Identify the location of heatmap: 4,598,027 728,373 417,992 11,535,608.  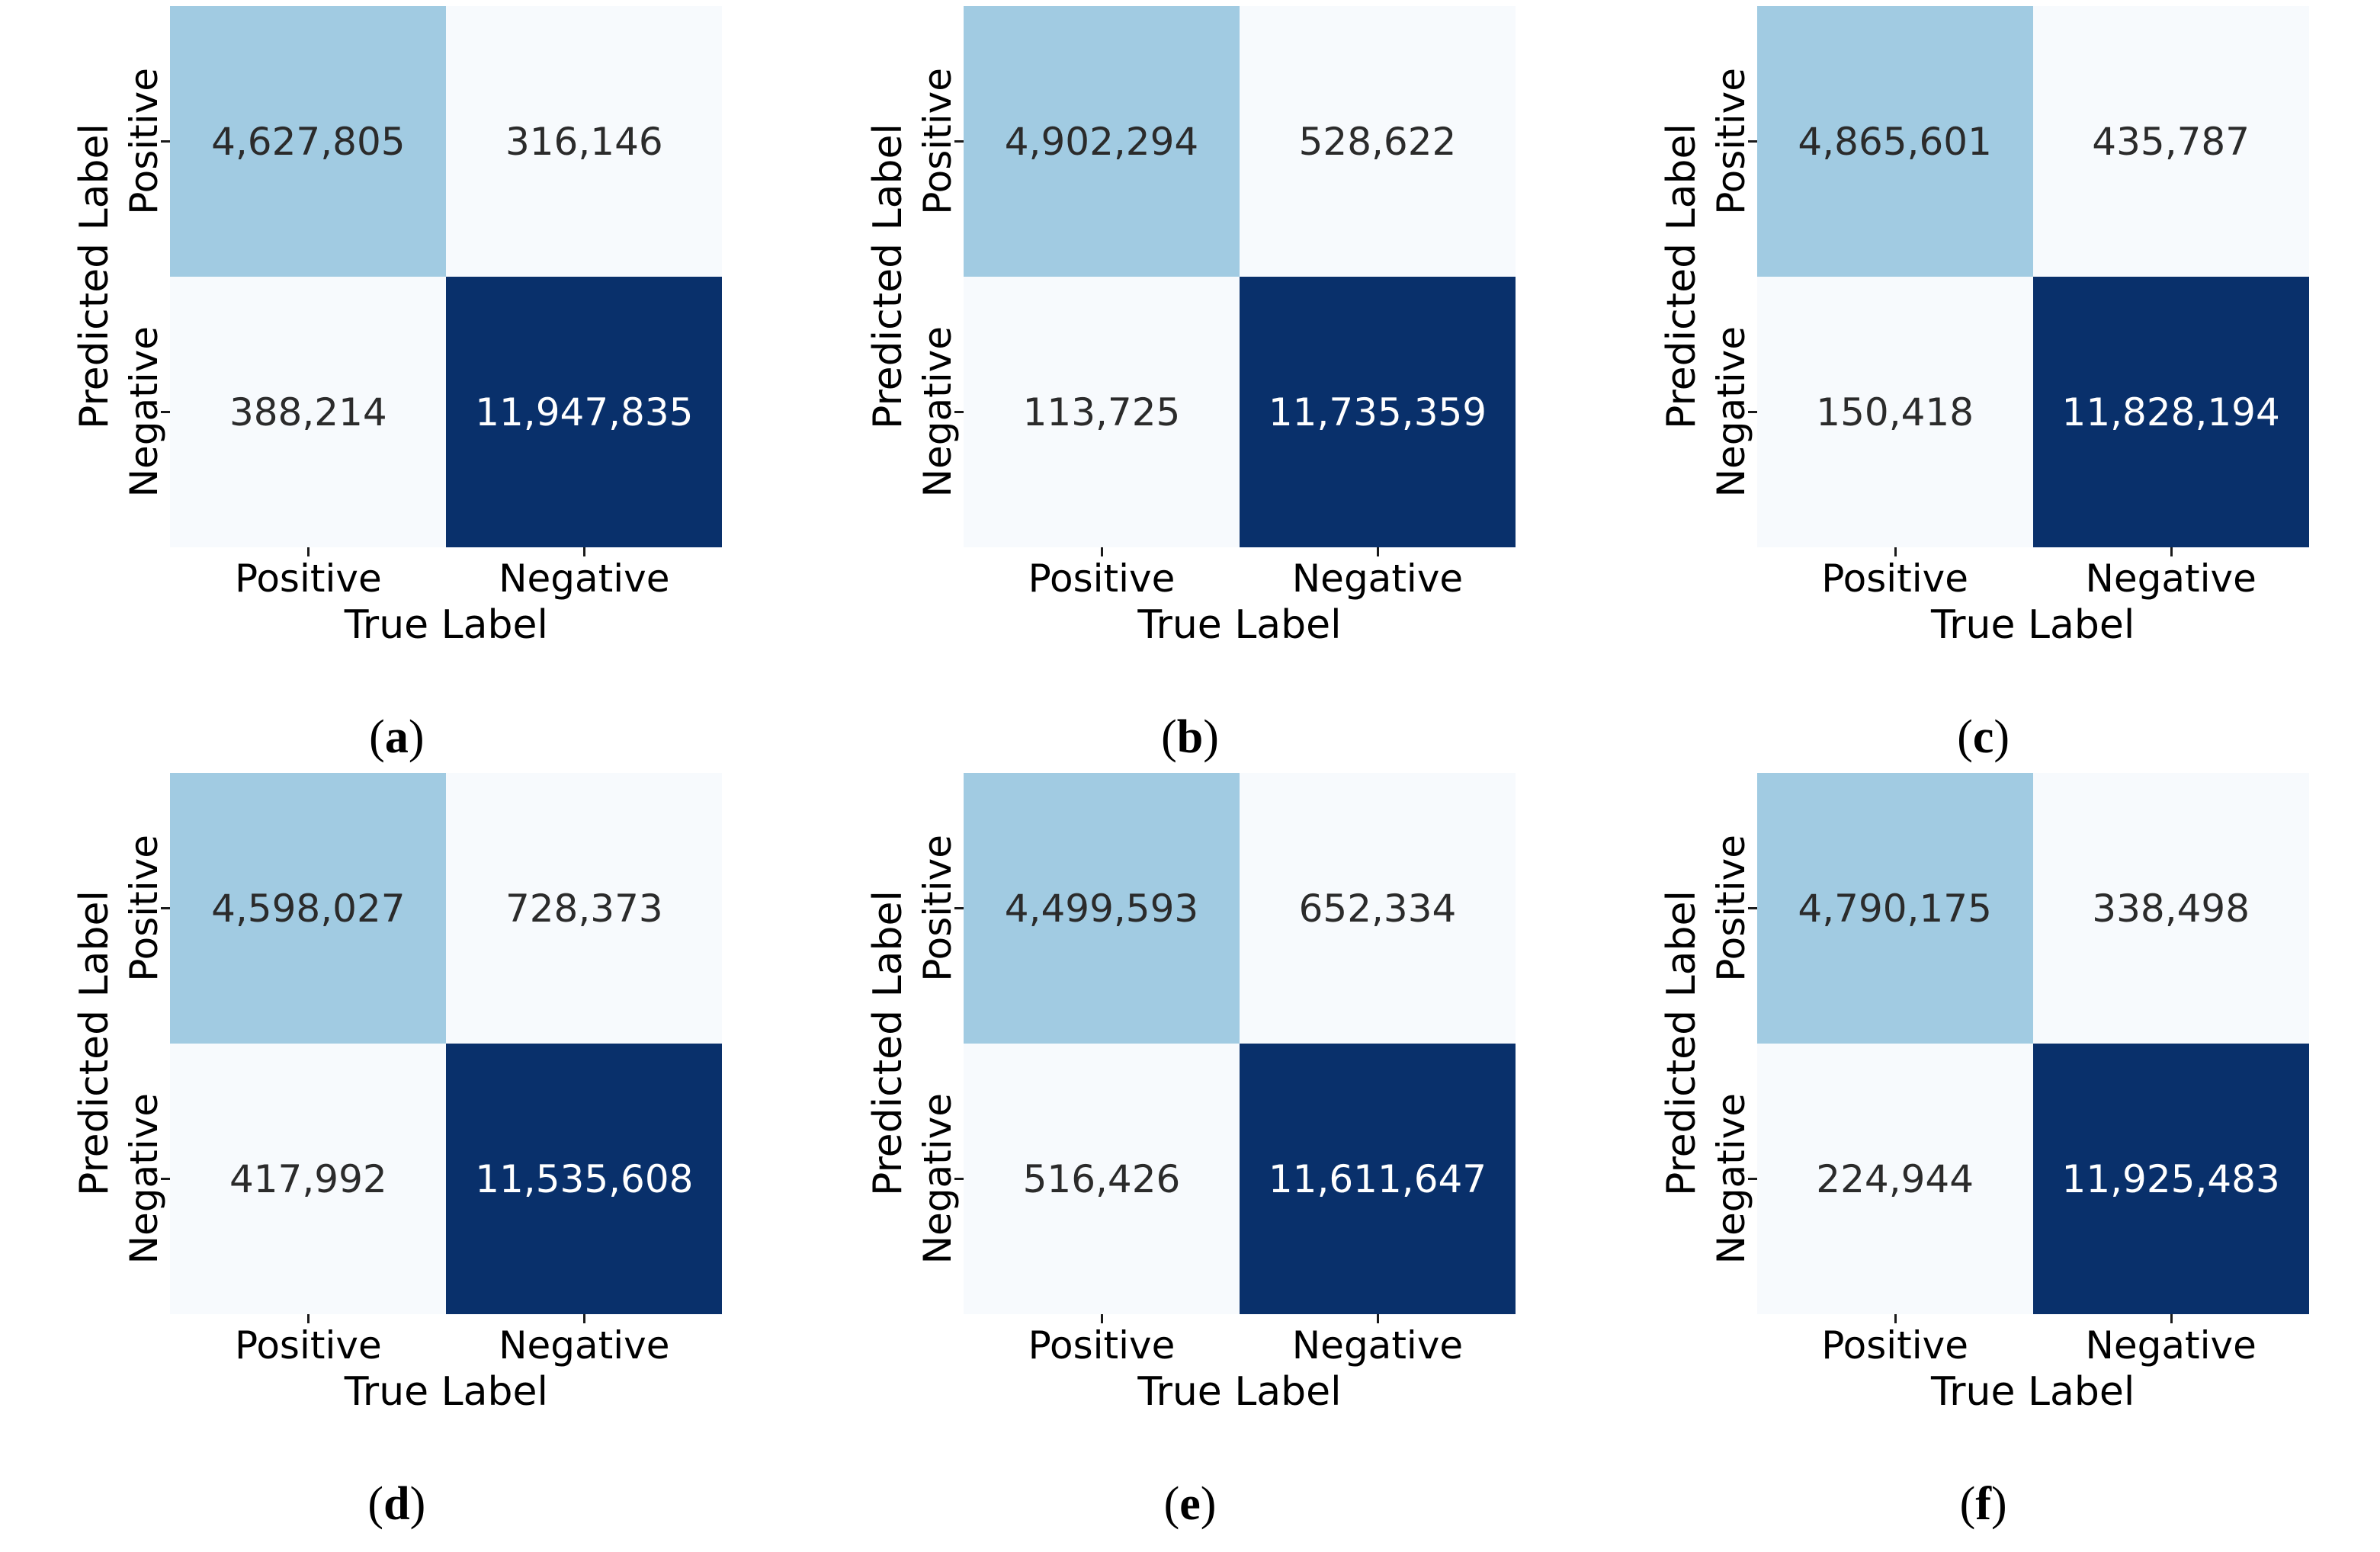
(446, 1043).